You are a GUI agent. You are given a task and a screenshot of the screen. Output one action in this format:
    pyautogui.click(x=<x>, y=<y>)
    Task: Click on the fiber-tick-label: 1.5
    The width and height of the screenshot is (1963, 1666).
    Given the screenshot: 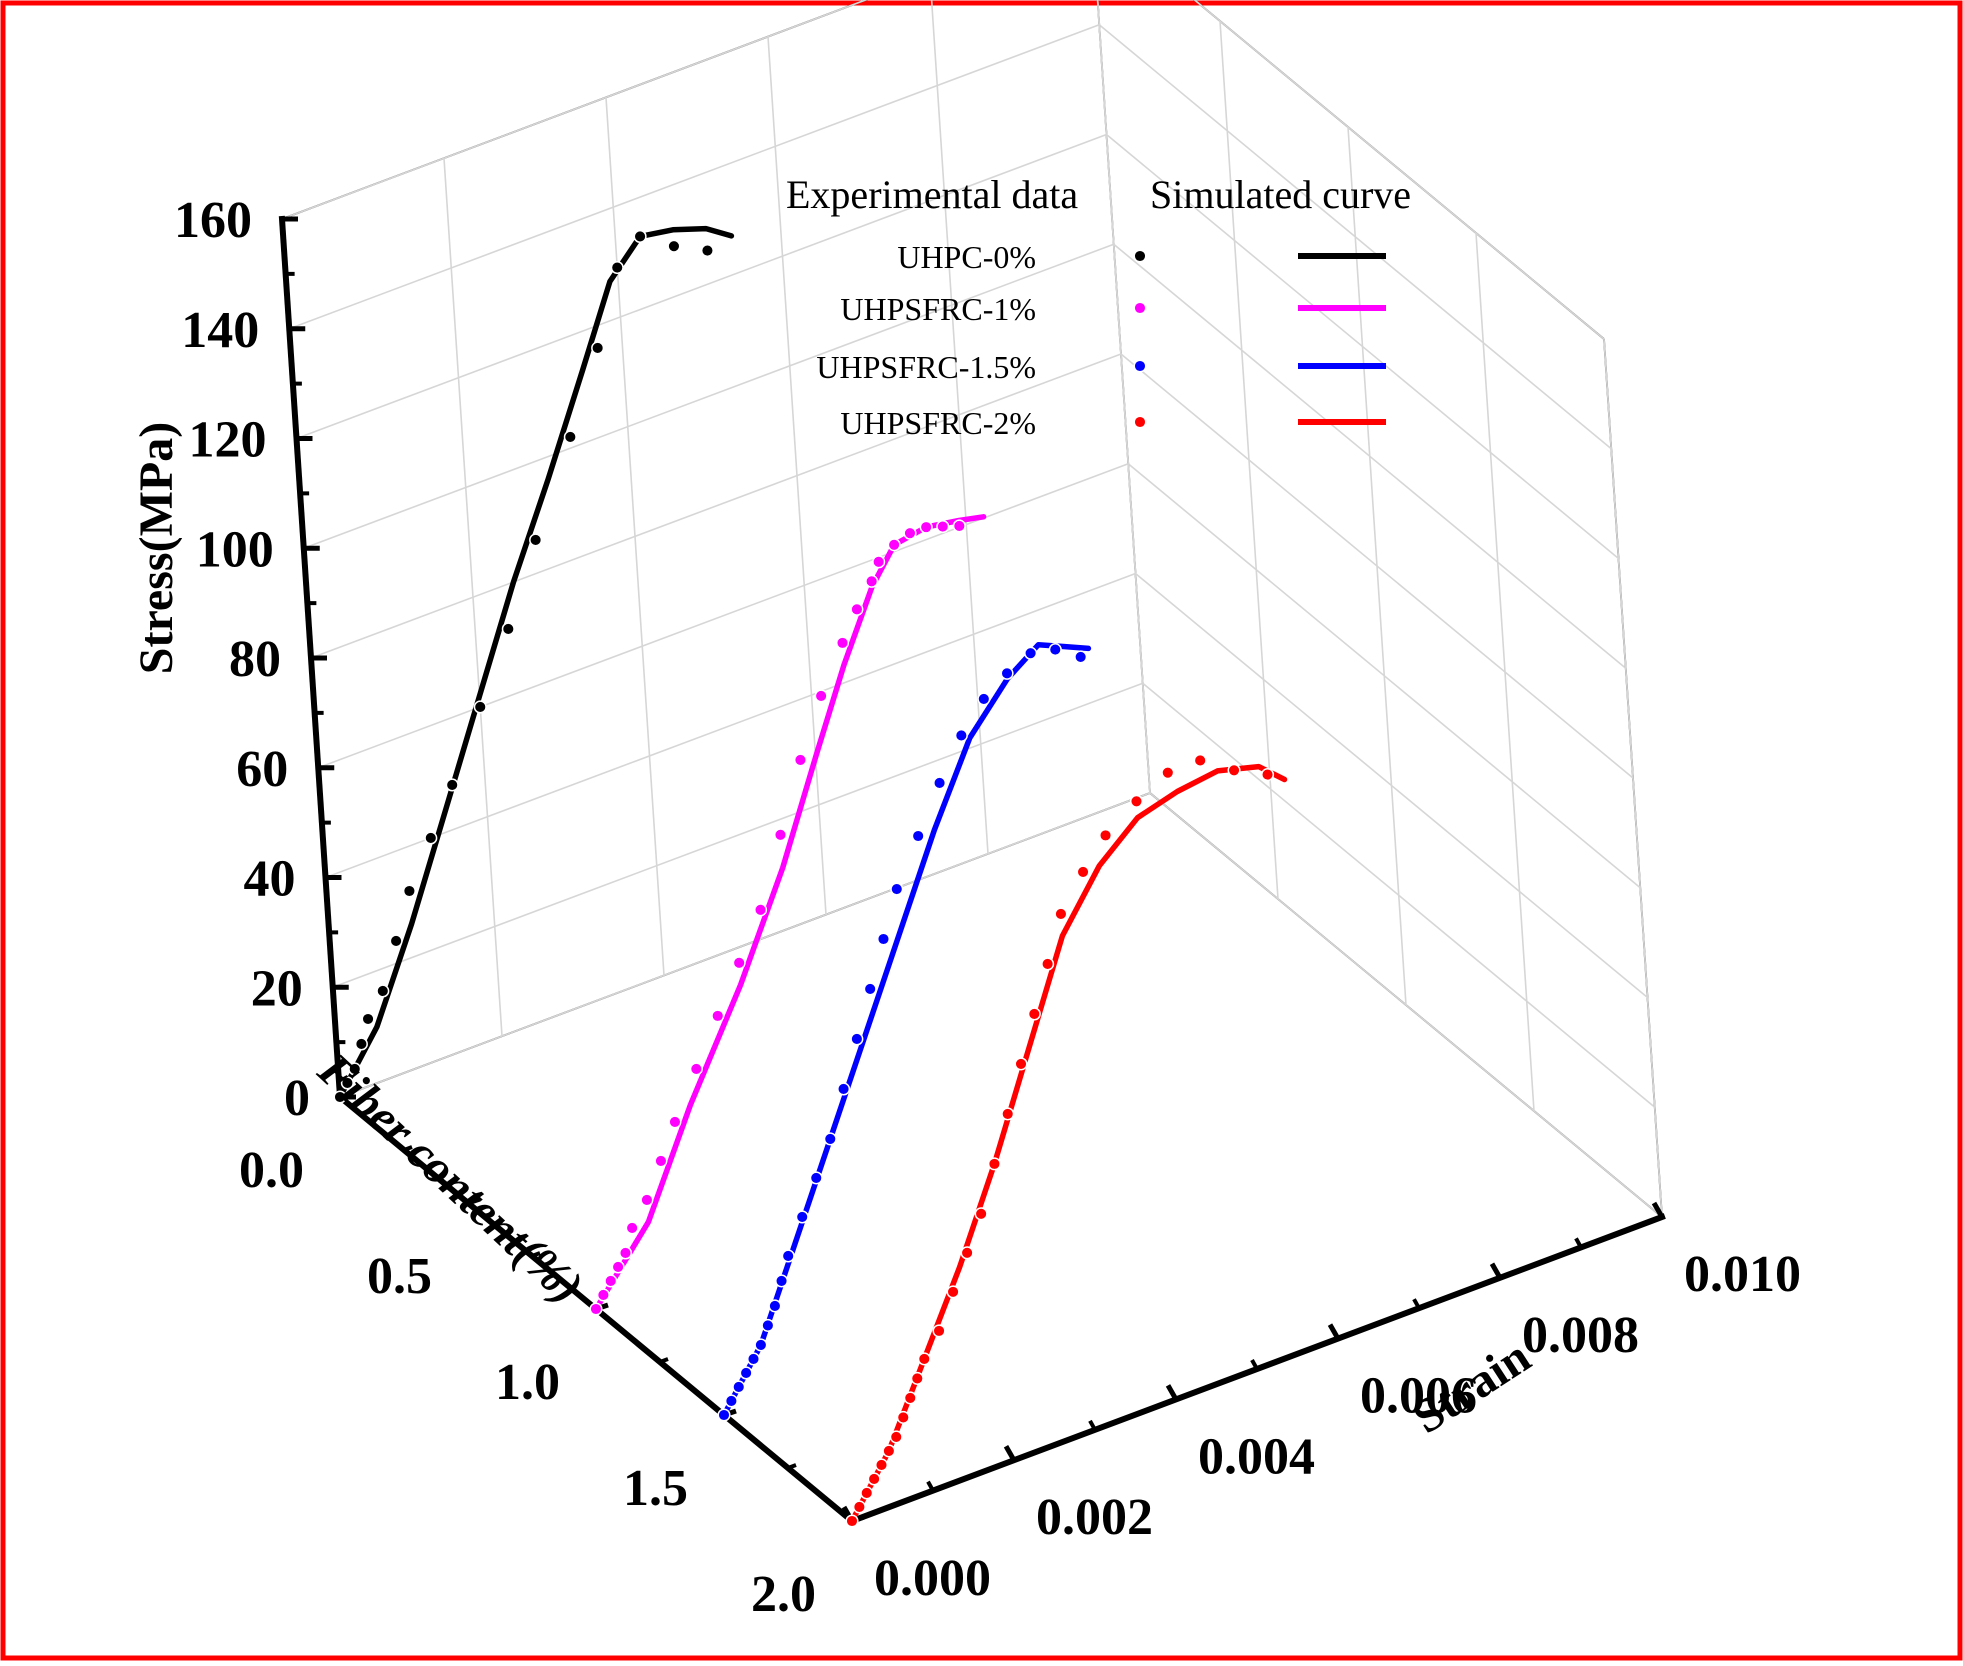 What is the action you would take?
    pyautogui.click(x=655, y=1488)
    